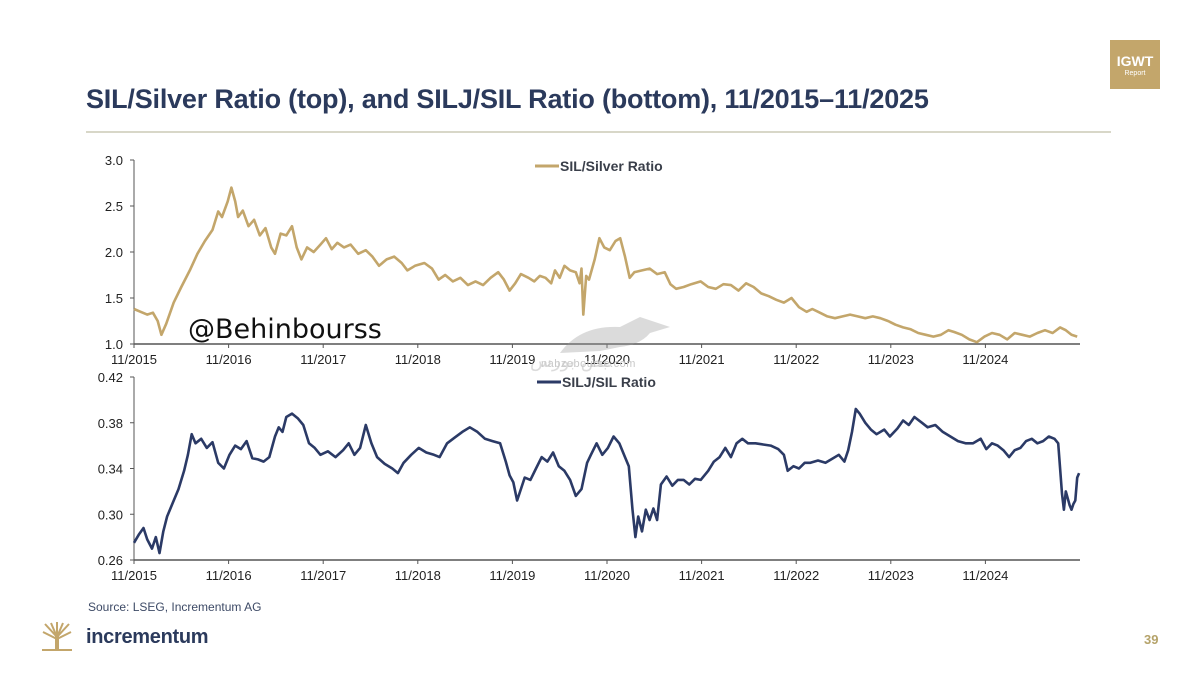  I want to click on badge-sub-text: Report, so click(1135, 73).